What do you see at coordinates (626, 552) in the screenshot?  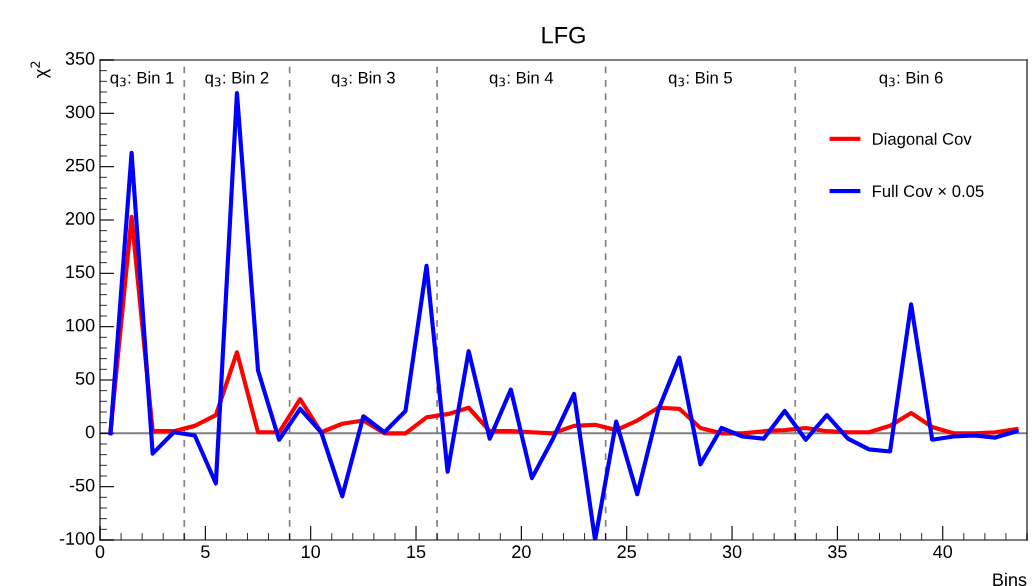 I see `x-tick-label: 25` at bounding box center [626, 552].